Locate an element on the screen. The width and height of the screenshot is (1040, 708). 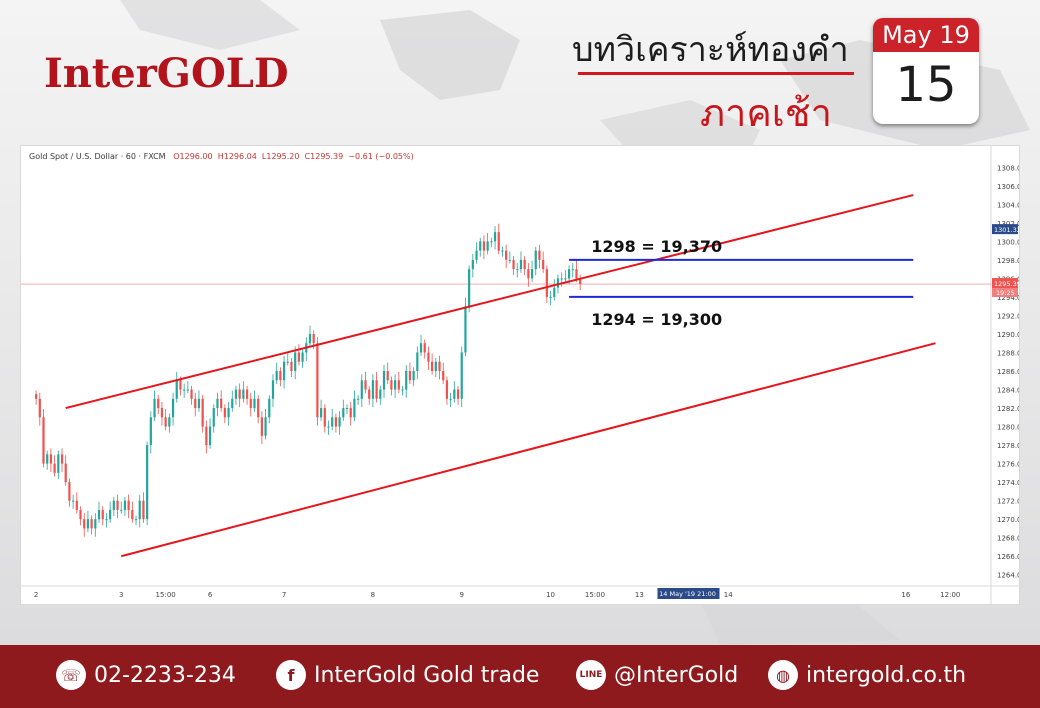
y-tick-label: 1300.00 is located at coordinates (1008, 242).